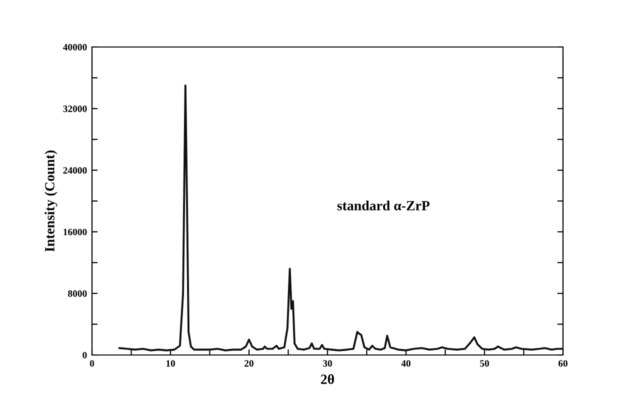 This screenshot has width=633, height=393. I want to click on x-tick-label: 0, so click(92, 363).